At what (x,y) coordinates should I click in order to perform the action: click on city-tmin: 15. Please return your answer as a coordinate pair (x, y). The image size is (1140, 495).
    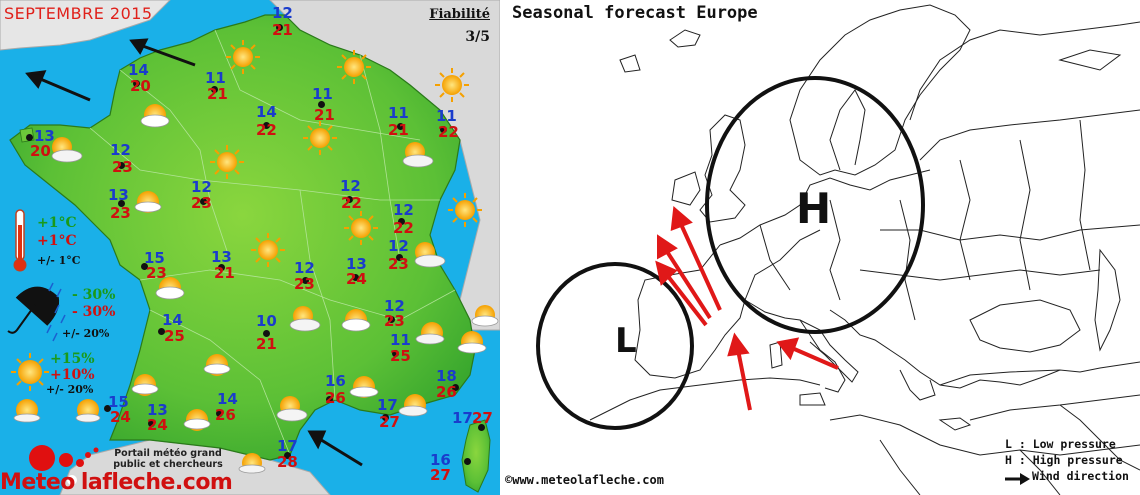
    Looking at the image, I should click on (118, 402).